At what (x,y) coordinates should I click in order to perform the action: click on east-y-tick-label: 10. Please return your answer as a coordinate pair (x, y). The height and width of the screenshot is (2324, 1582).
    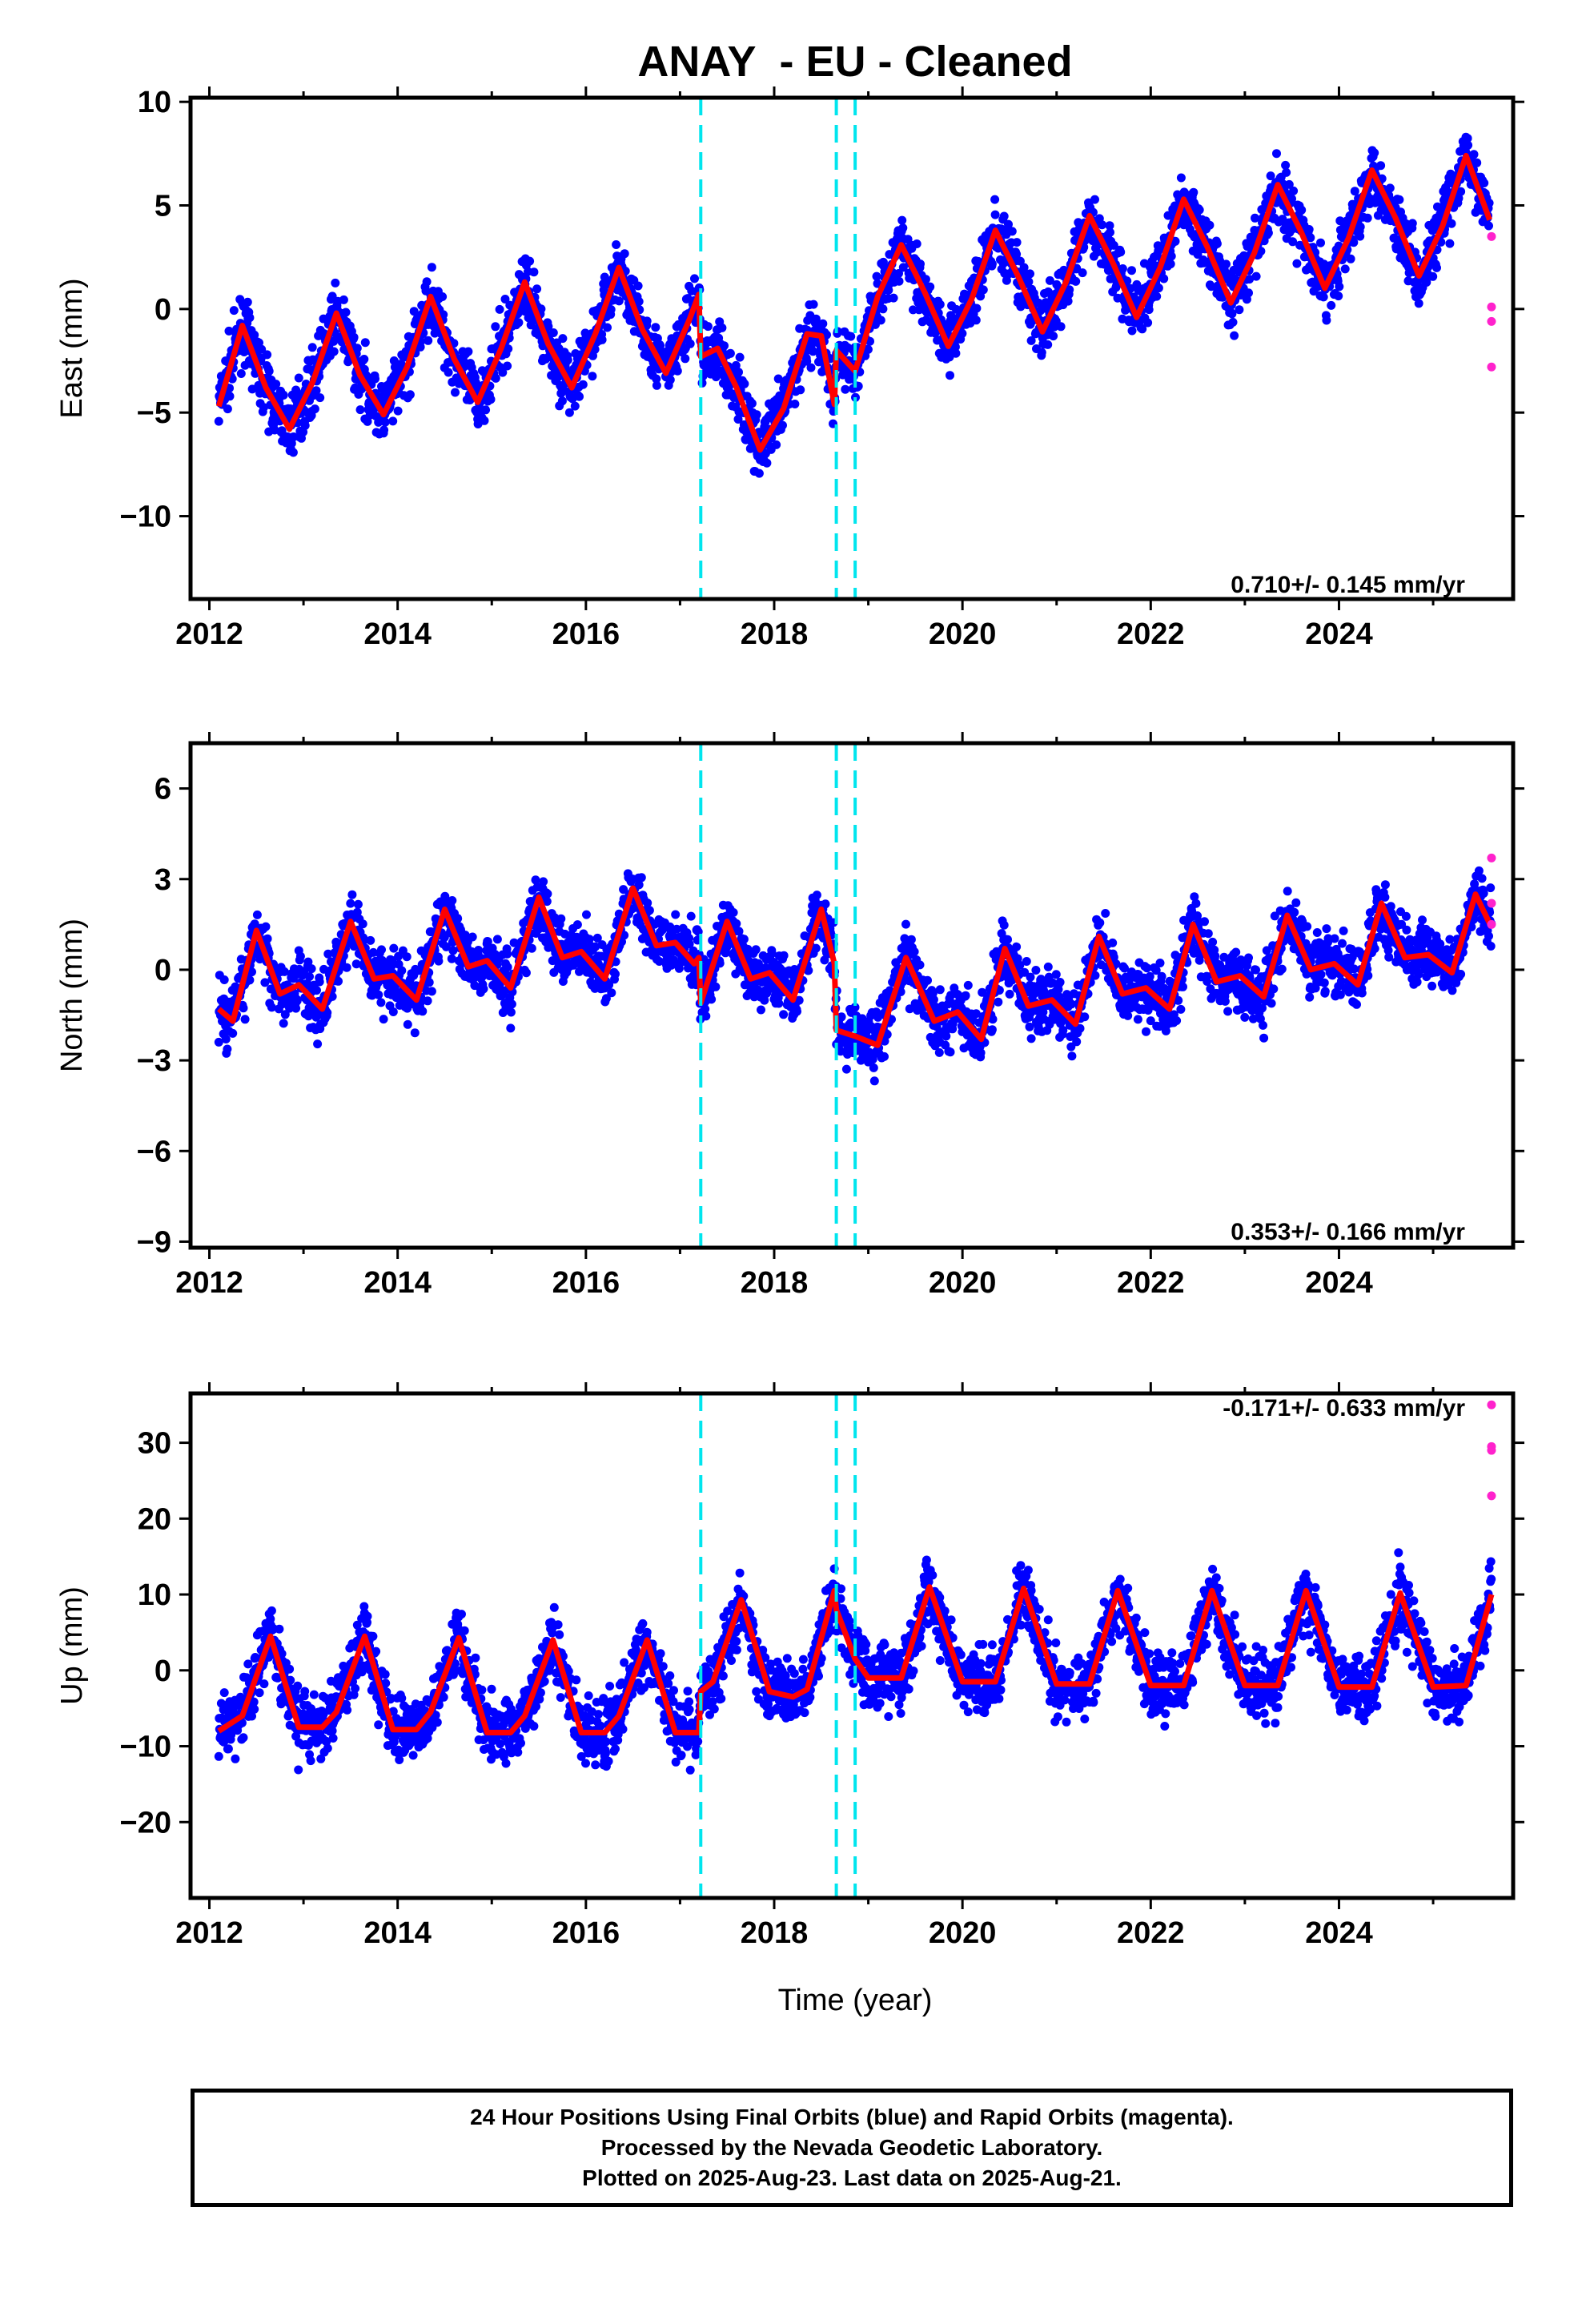
    Looking at the image, I should click on (154, 102).